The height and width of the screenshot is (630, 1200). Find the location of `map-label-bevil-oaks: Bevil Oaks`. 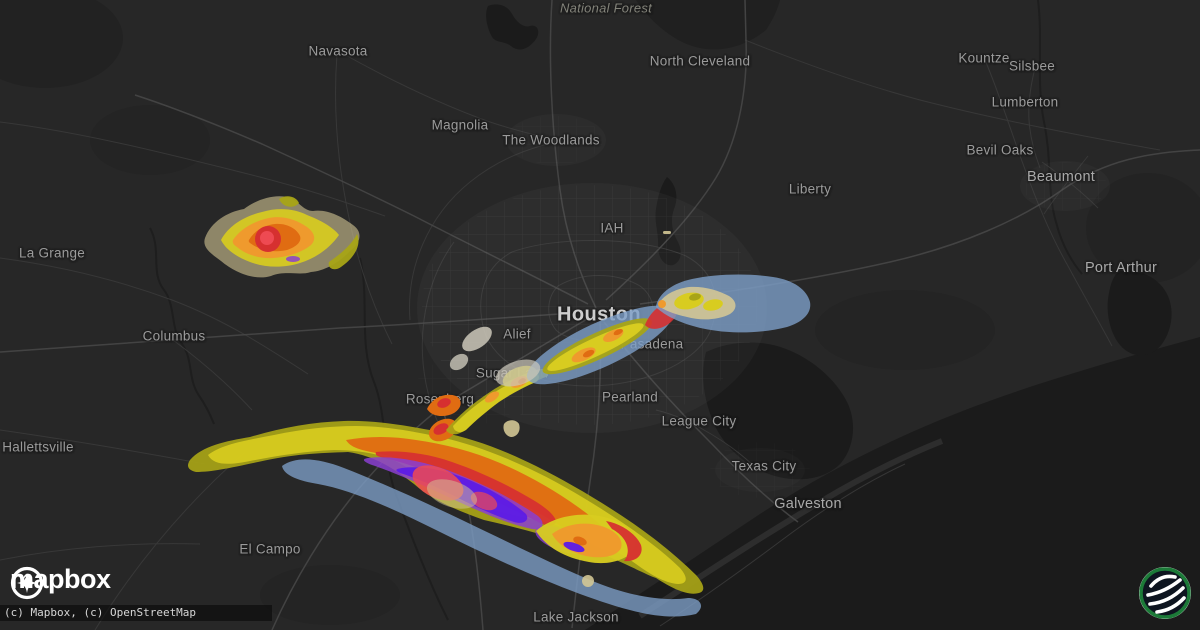

map-label-bevil-oaks: Bevil Oaks is located at coordinates (1000, 150).